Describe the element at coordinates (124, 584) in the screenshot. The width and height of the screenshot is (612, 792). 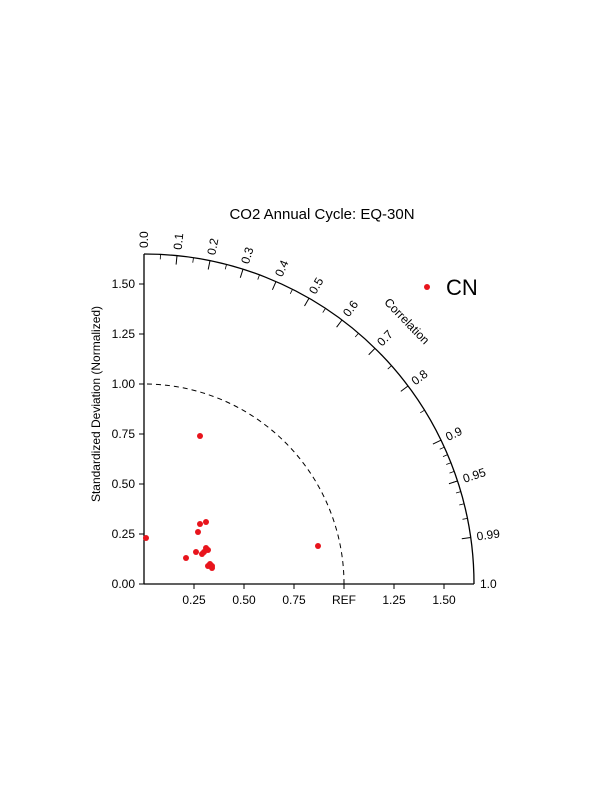
I see `y-tick-label: 0.00` at that location.